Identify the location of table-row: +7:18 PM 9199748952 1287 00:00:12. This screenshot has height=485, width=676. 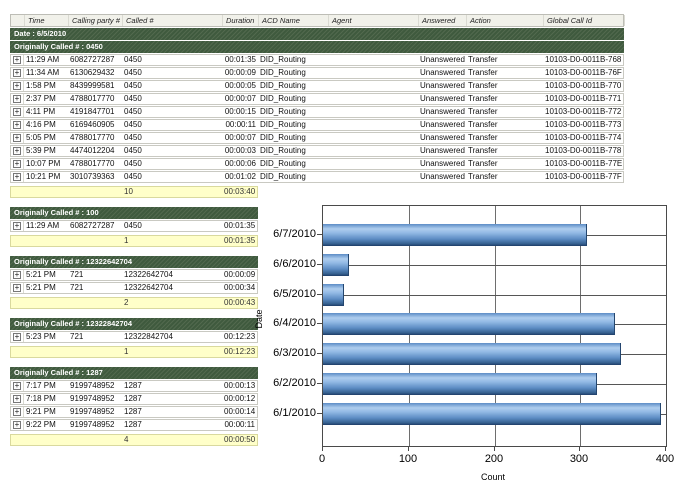
(134, 399).